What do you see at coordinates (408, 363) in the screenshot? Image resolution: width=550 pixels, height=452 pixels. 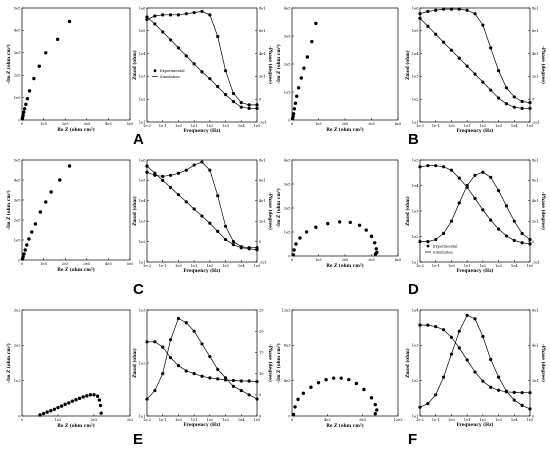 I see `y-axis-label: Zmod (ohm)` at bounding box center [408, 363].